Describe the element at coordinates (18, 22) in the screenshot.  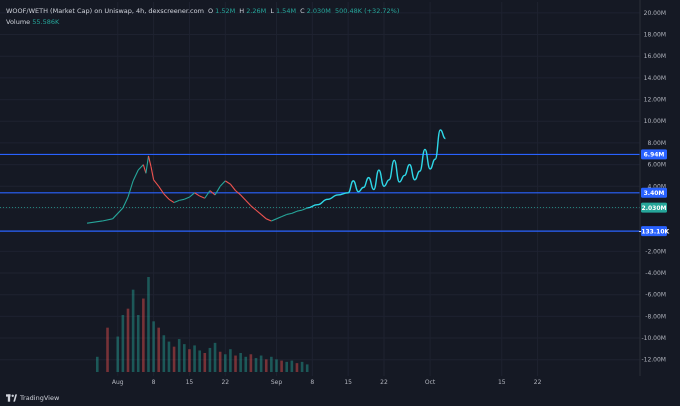
I see `volume-label: Volume` at that location.